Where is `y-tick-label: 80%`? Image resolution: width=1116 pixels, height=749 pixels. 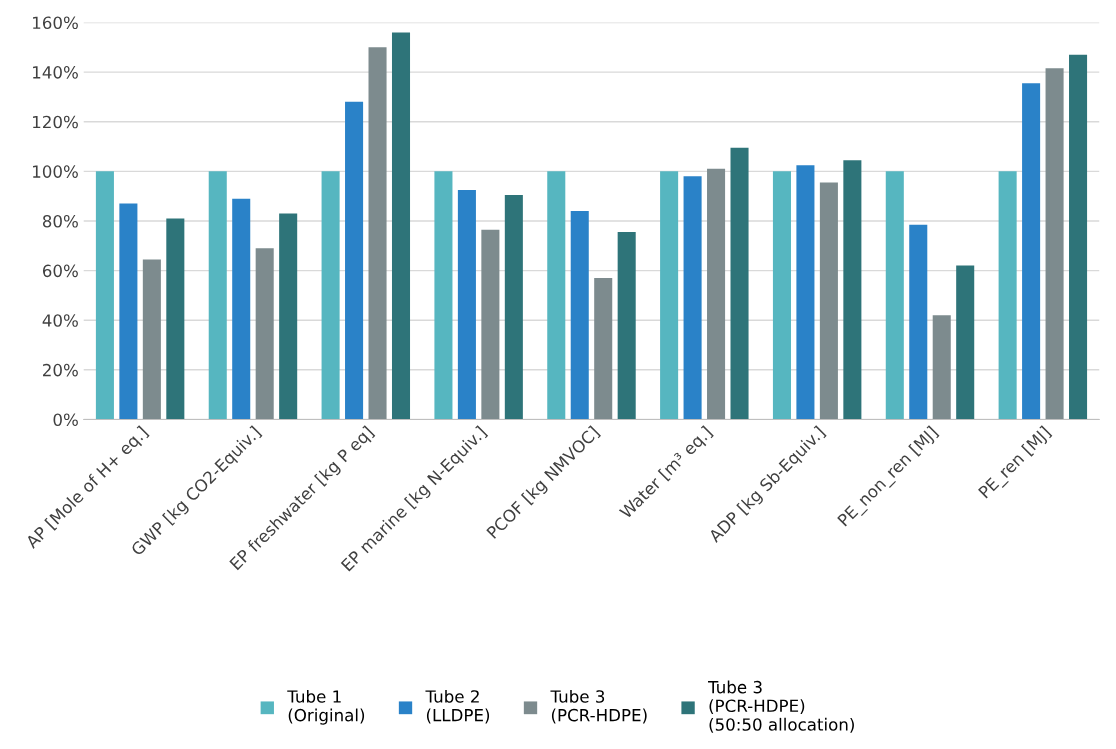 y-tick-label: 80% is located at coordinates (60, 221).